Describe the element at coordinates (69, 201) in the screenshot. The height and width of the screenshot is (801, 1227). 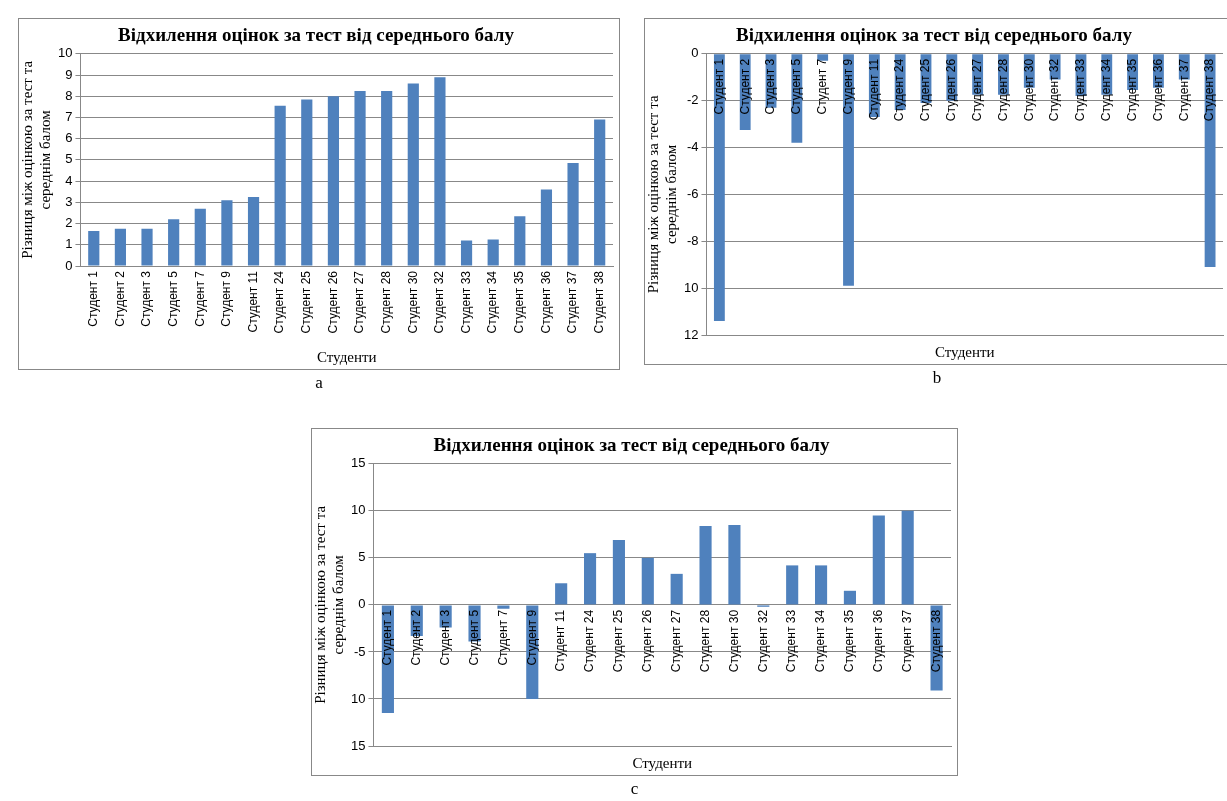
I see `y-tick-label: 3` at that location.